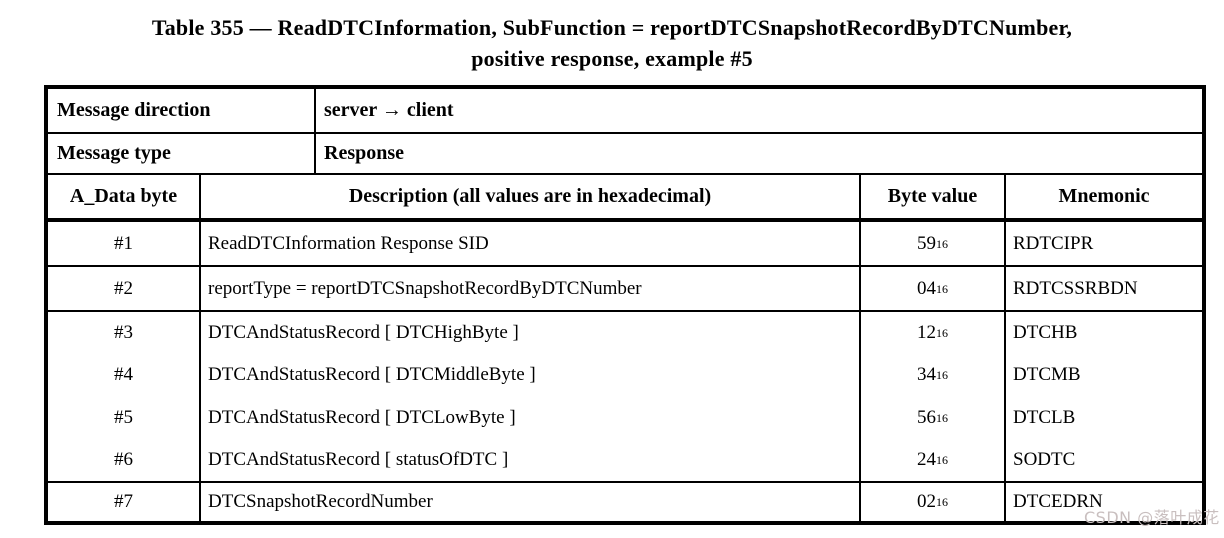 The image size is (1224, 538). I want to click on row-byte-num: #5, so click(123, 417).